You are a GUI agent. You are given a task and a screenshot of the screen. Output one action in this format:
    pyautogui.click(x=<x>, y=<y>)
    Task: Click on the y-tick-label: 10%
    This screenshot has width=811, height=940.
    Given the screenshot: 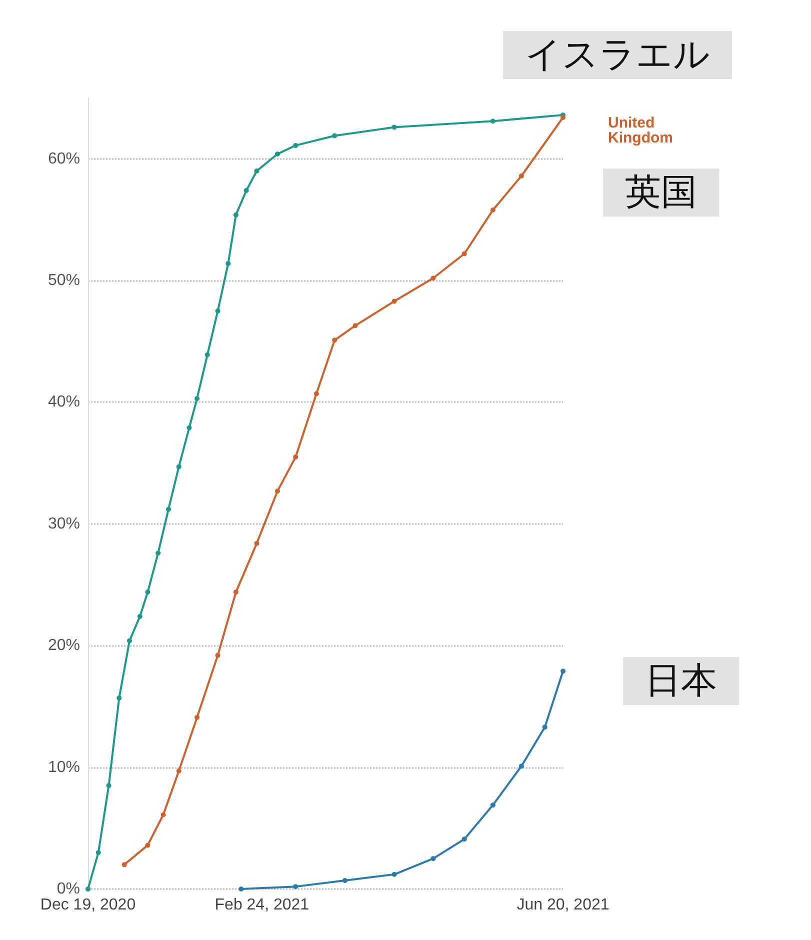 What is the action you would take?
    pyautogui.click(x=64, y=767)
    